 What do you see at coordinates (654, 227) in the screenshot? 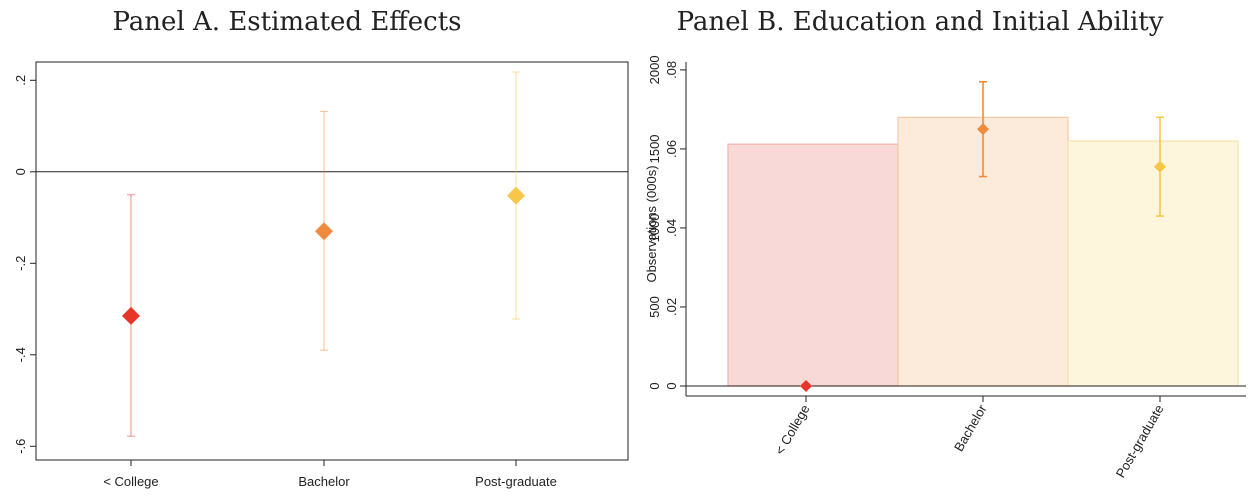
I see `bar-y-tick-label: 1000` at bounding box center [654, 227].